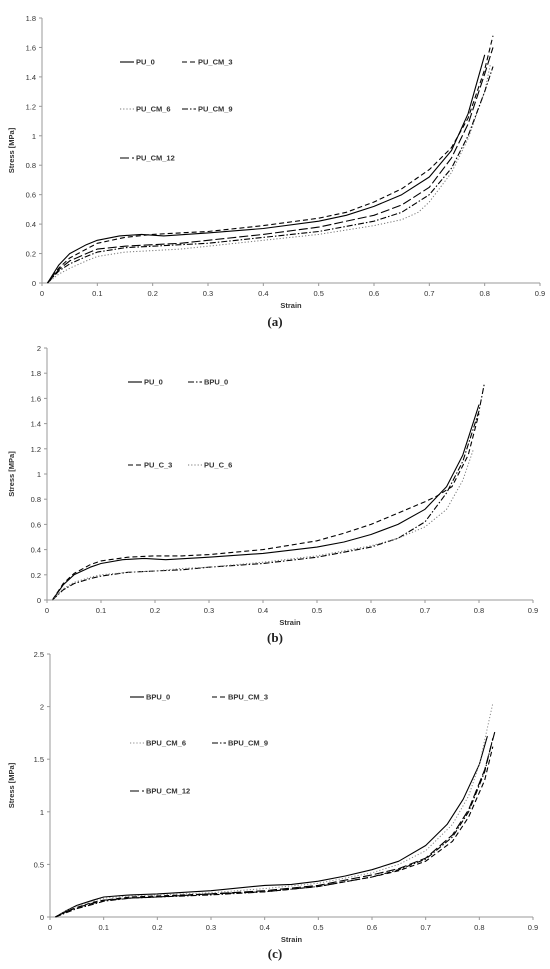  I want to click on legend-label: PU_CM_6, so click(153, 109).